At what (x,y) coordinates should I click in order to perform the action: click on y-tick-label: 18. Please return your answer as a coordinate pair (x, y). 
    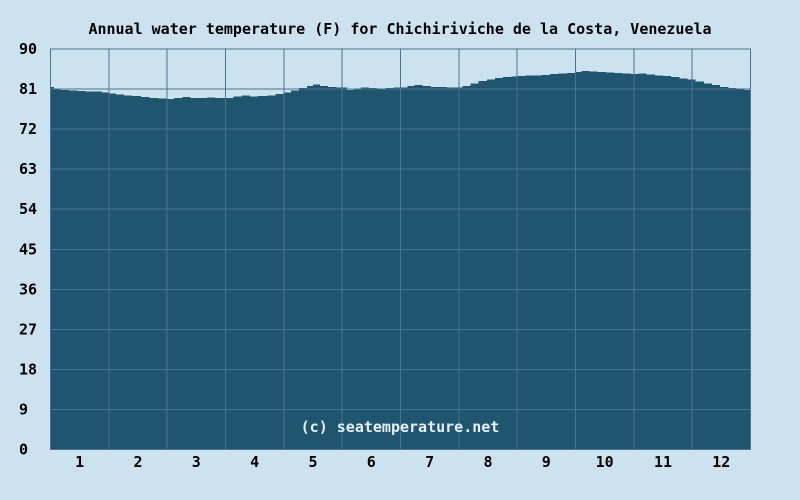
    Looking at the image, I should click on (28, 369).